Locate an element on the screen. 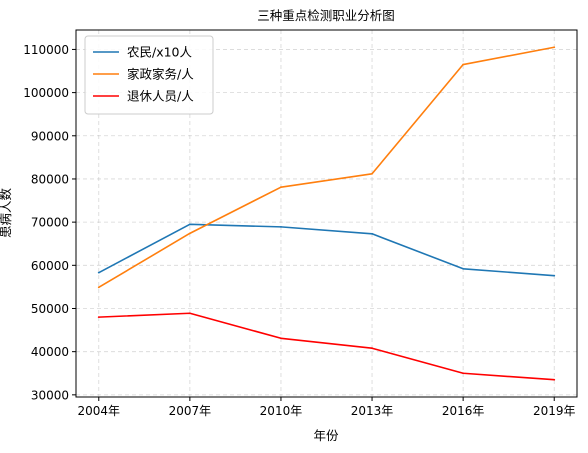 The image size is (588, 453). x-tick-label: 2007年 is located at coordinates (190, 411).